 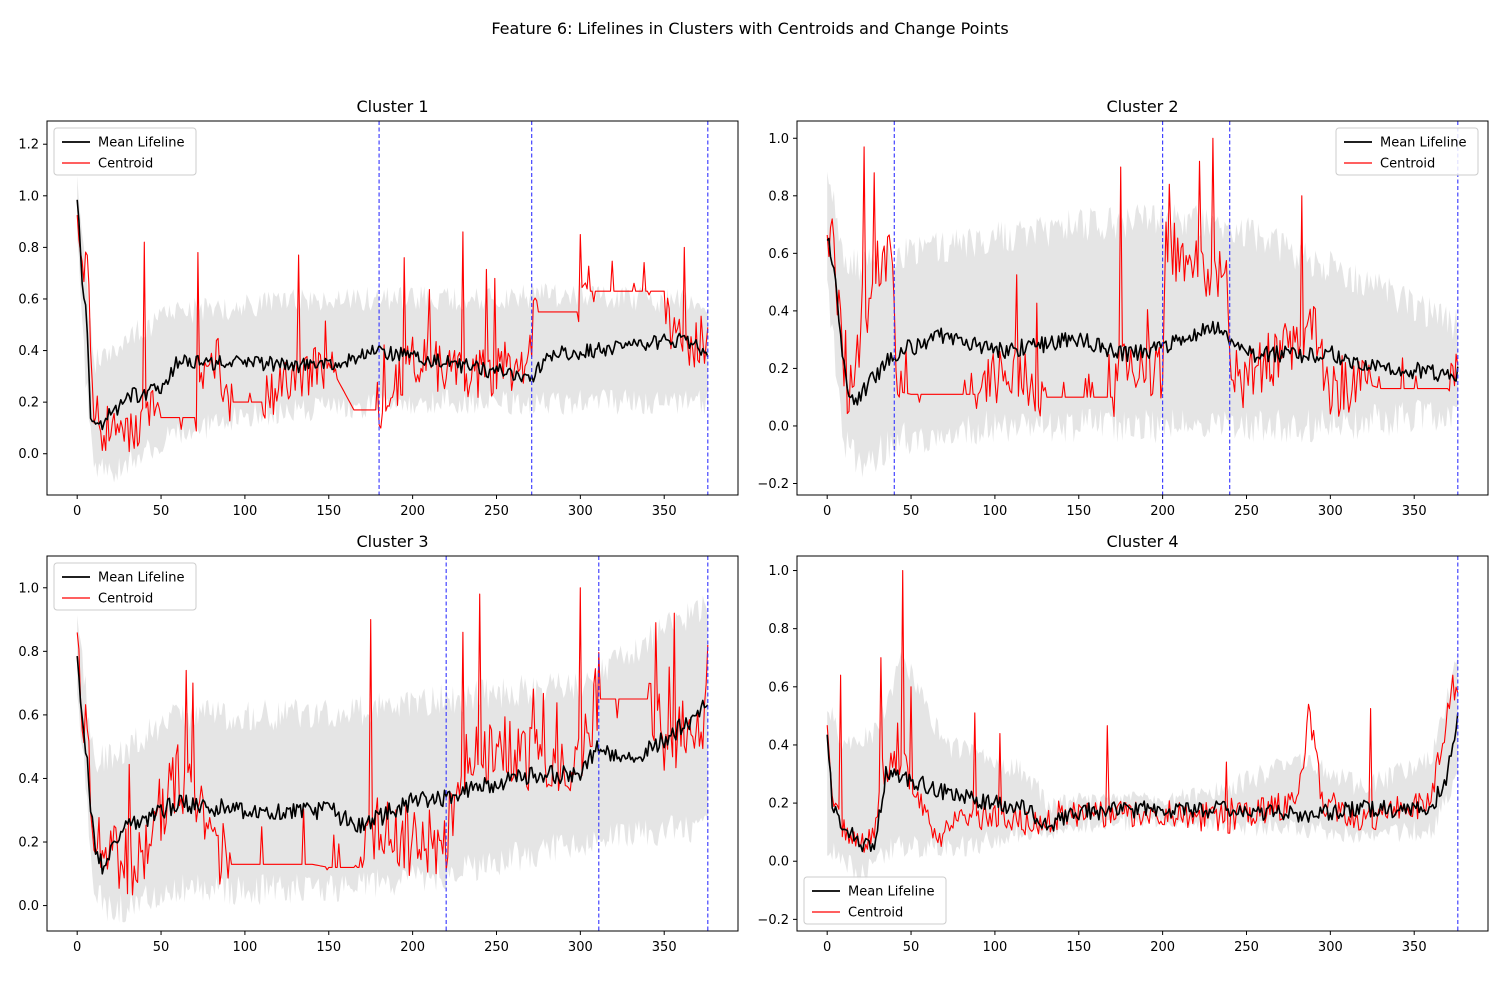 What do you see at coordinates (1142, 541) in the screenshot?
I see `subplot-title: Cluster 4` at bounding box center [1142, 541].